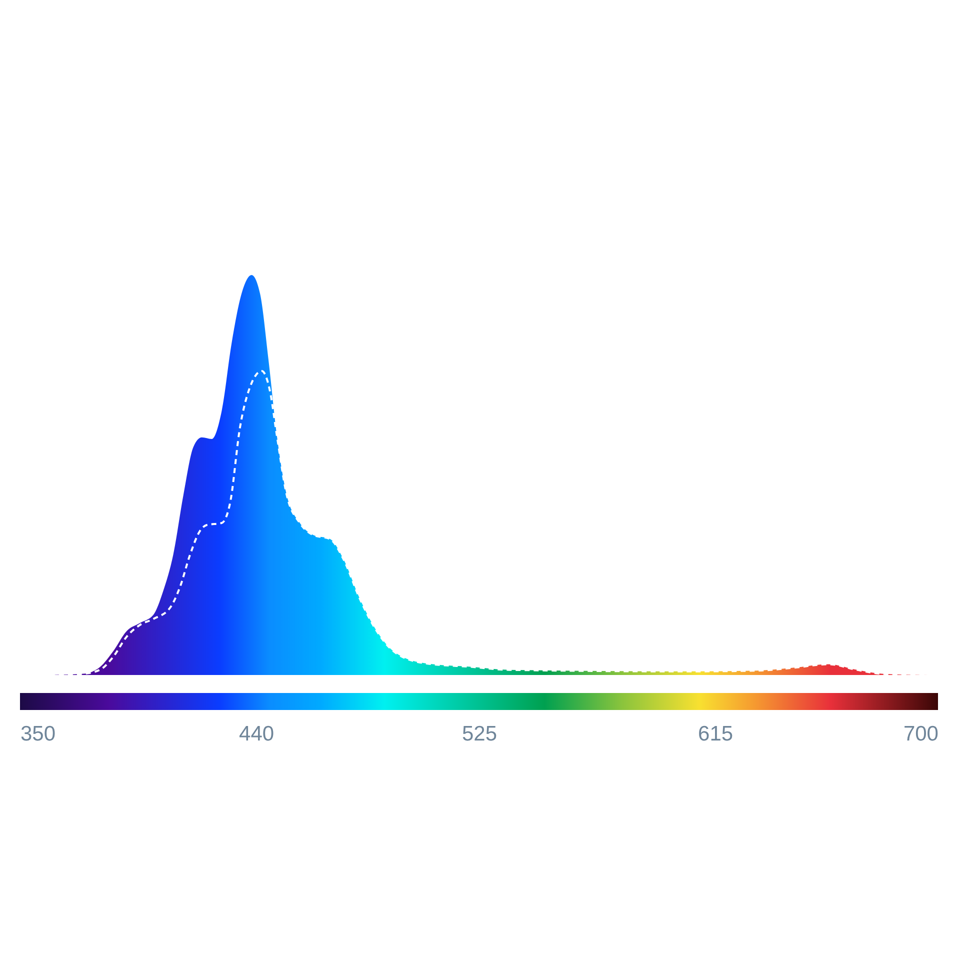 The width and height of the screenshot is (960, 960). Describe the element at coordinates (716, 734) in the screenshot. I see `x-tick-label: 615` at that location.